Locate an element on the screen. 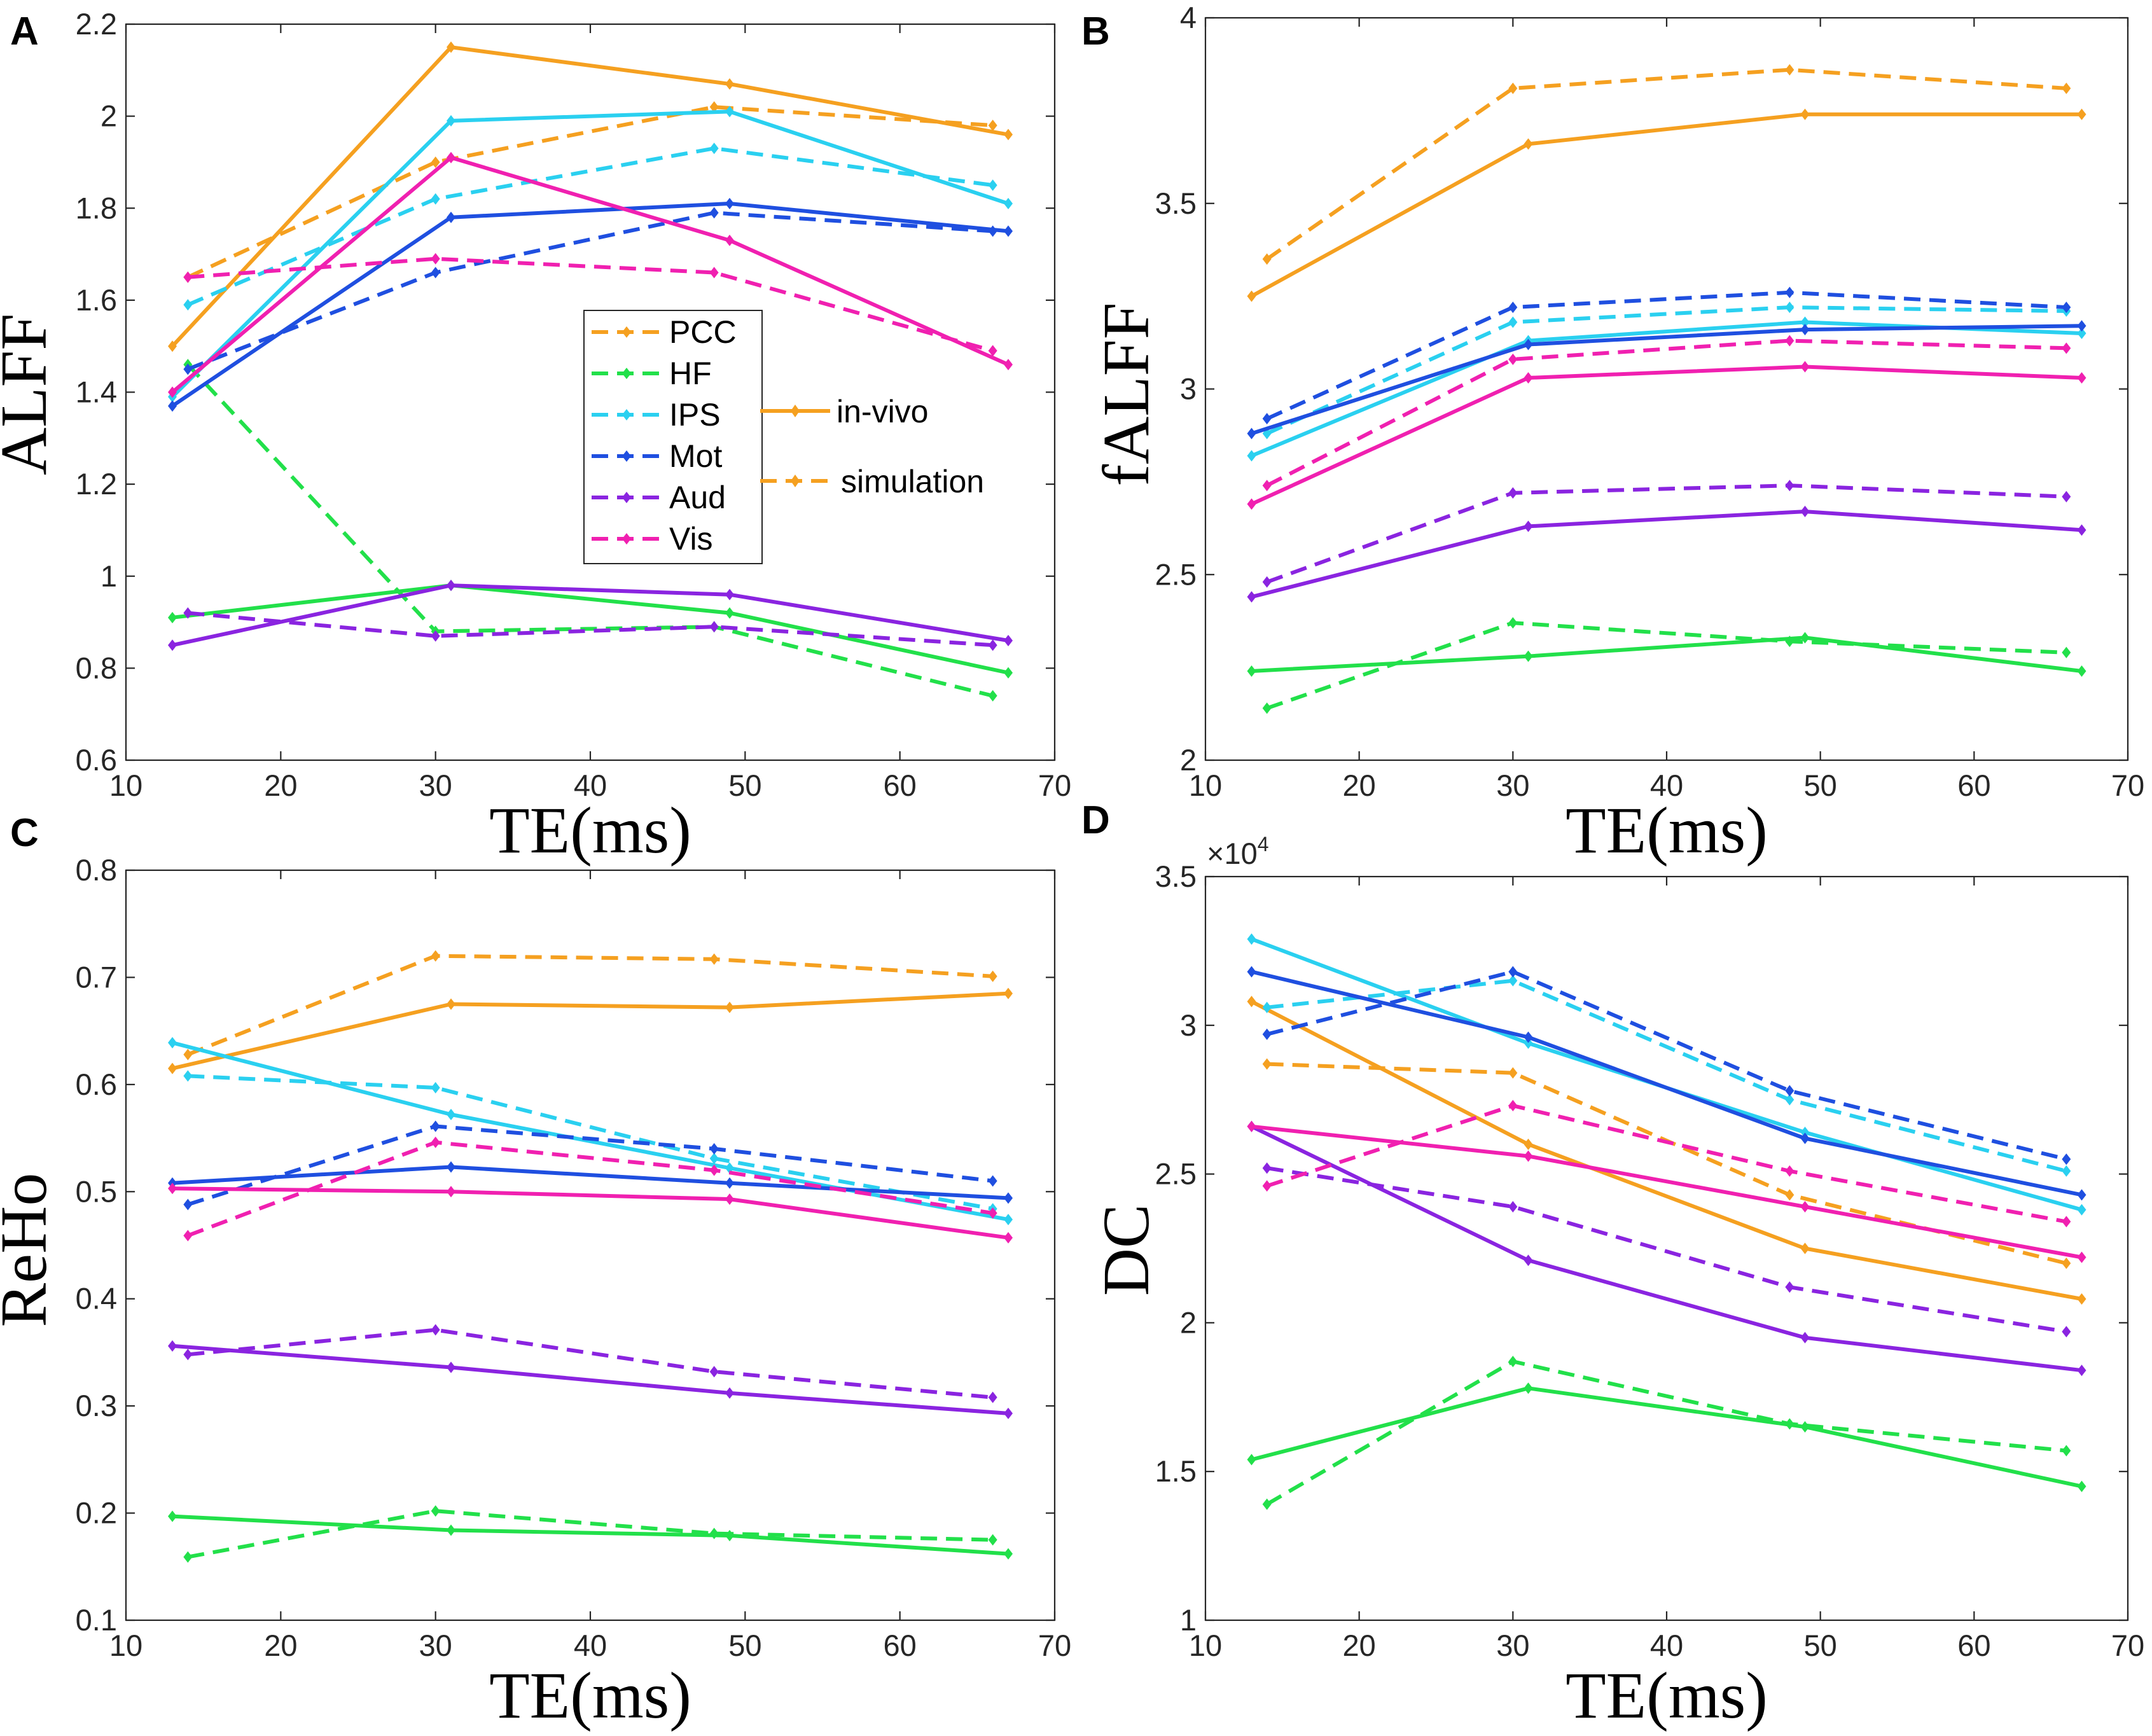 This screenshot has width=2152, height=1736. panel-d-x-tick-label: 50 is located at coordinates (1820, 1645).